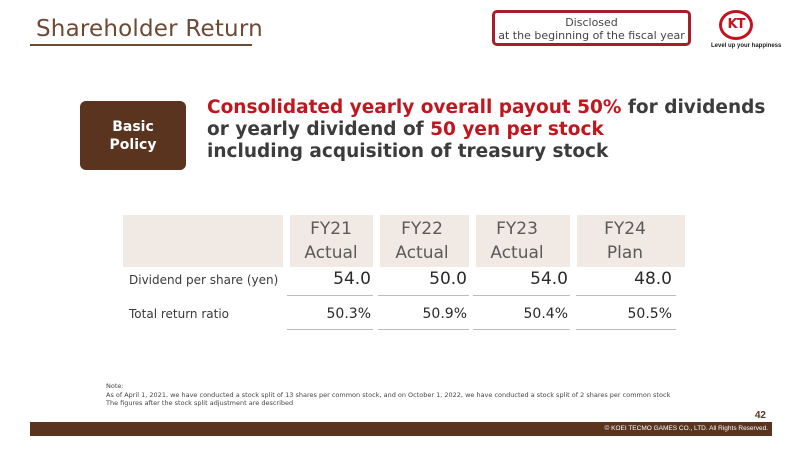  I want to click on company-logo: KT Level up your happiness, so click(746, 30).